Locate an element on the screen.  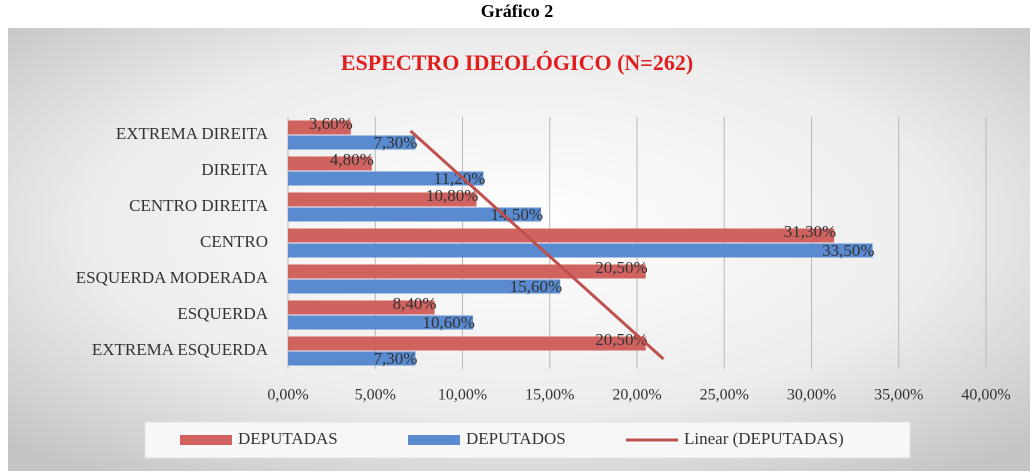
y-tick-label: ESQUERDA is located at coordinates (222, 313).